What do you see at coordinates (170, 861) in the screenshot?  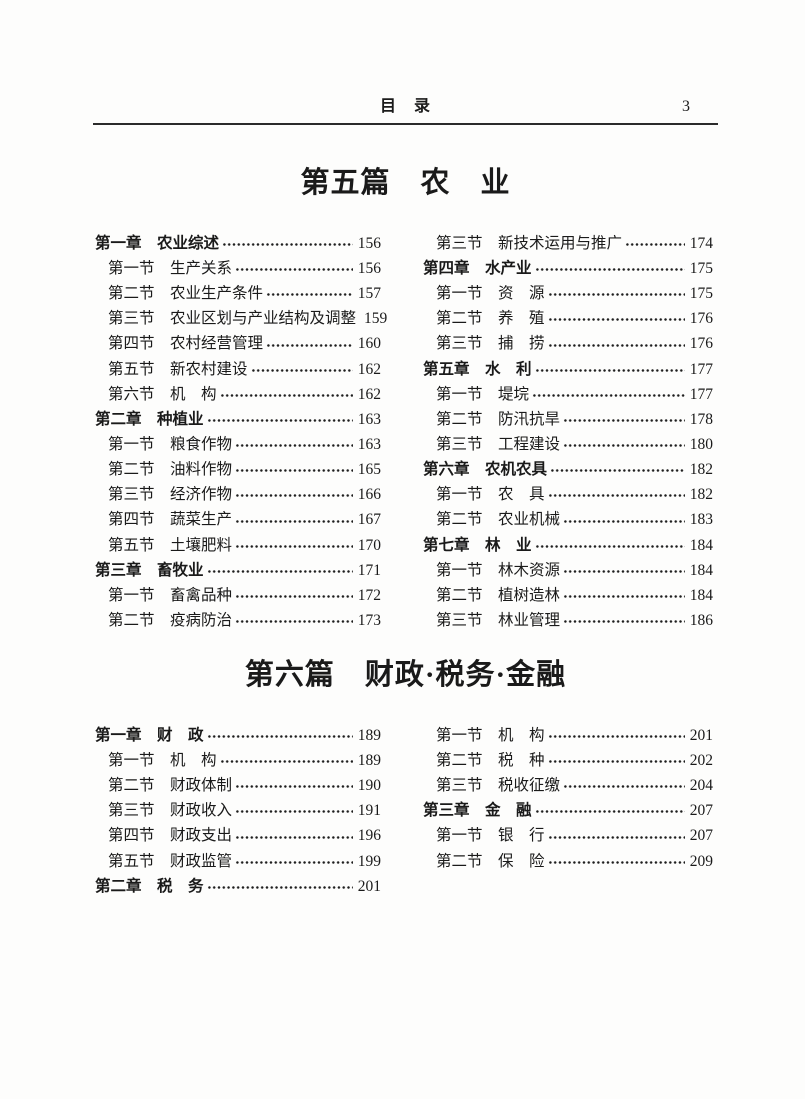 I see `toc-entry-label: 第五节 财政监管` at bounding box center [170, 861].